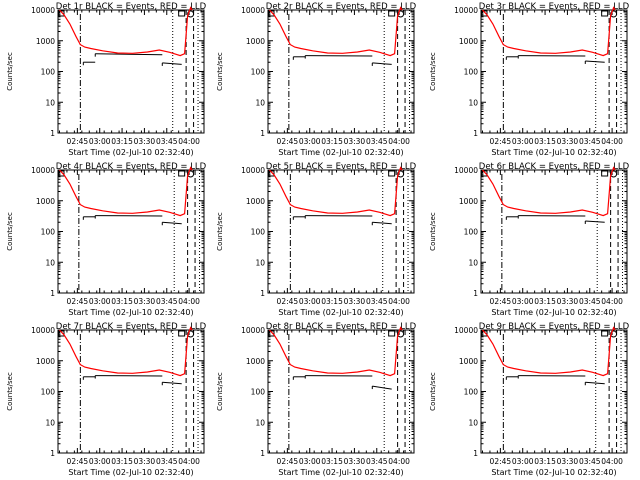 The width and height of the screenshot is (640, 480). I want to click on panel-title: Det 8r BLACK = Events, RED = LLD, so click(341, 327).